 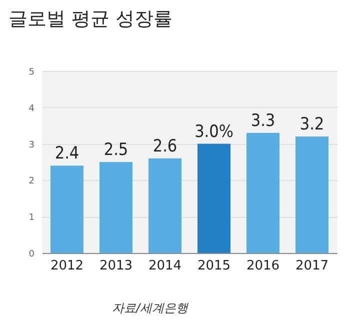 What do you see at coordinates (165, 146) in the screenshot?
I see `data-label: 2.6` at bounding box center [165, 146].